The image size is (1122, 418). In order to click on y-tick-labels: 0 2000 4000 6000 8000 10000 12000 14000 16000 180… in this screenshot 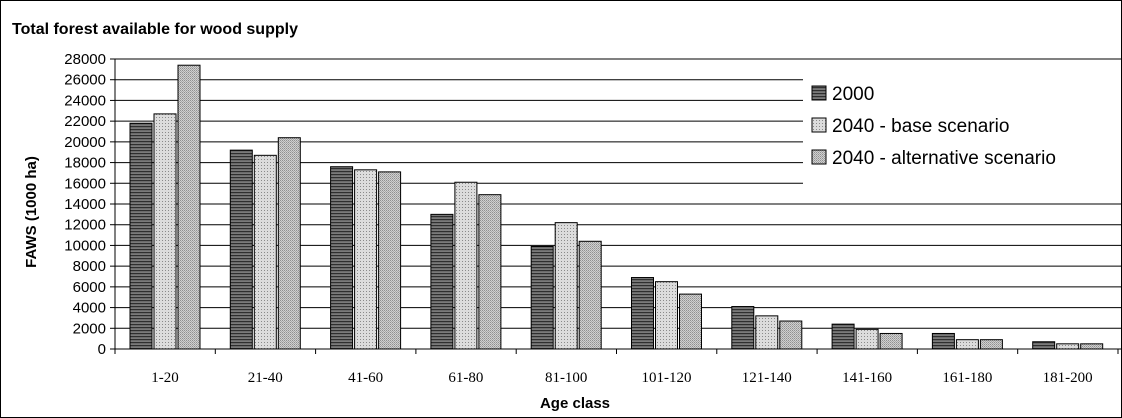, I will do `click(85, 204)`.